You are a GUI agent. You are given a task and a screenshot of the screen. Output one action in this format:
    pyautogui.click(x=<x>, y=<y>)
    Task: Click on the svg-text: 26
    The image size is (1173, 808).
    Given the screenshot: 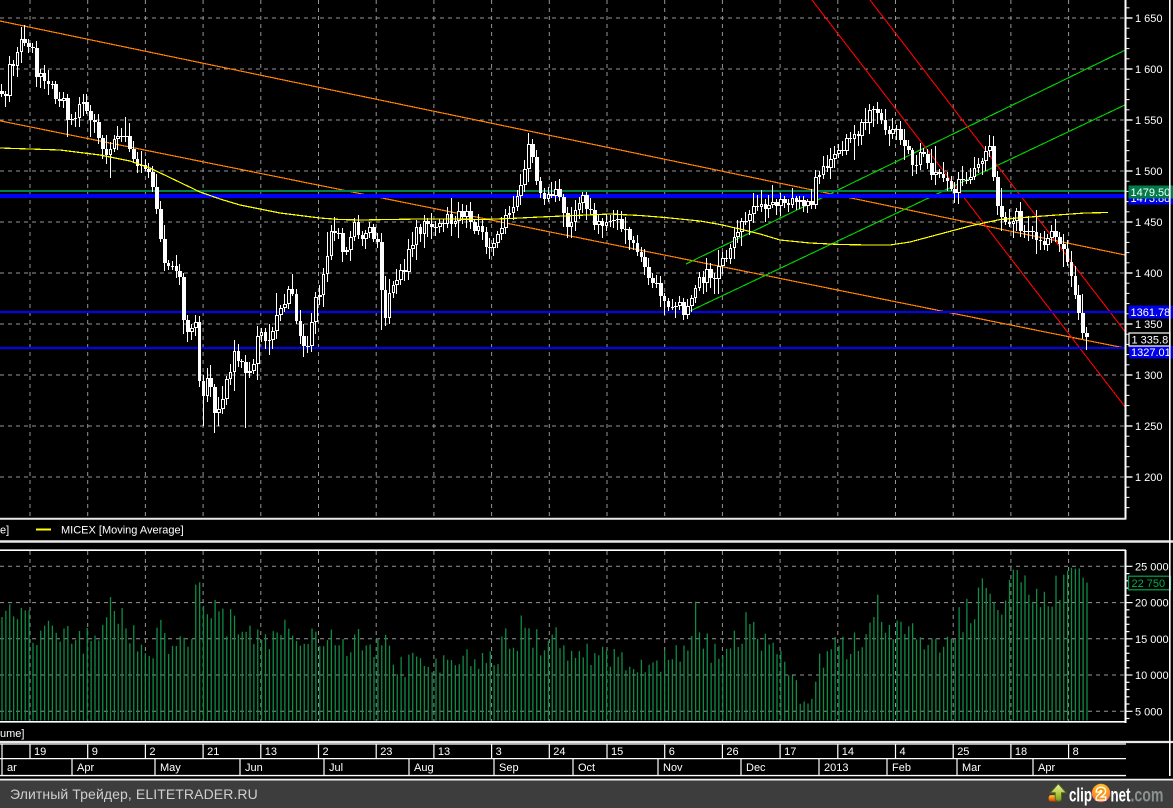 What is the action you would take?
    pyautogui.click(x=732, y=752)
    